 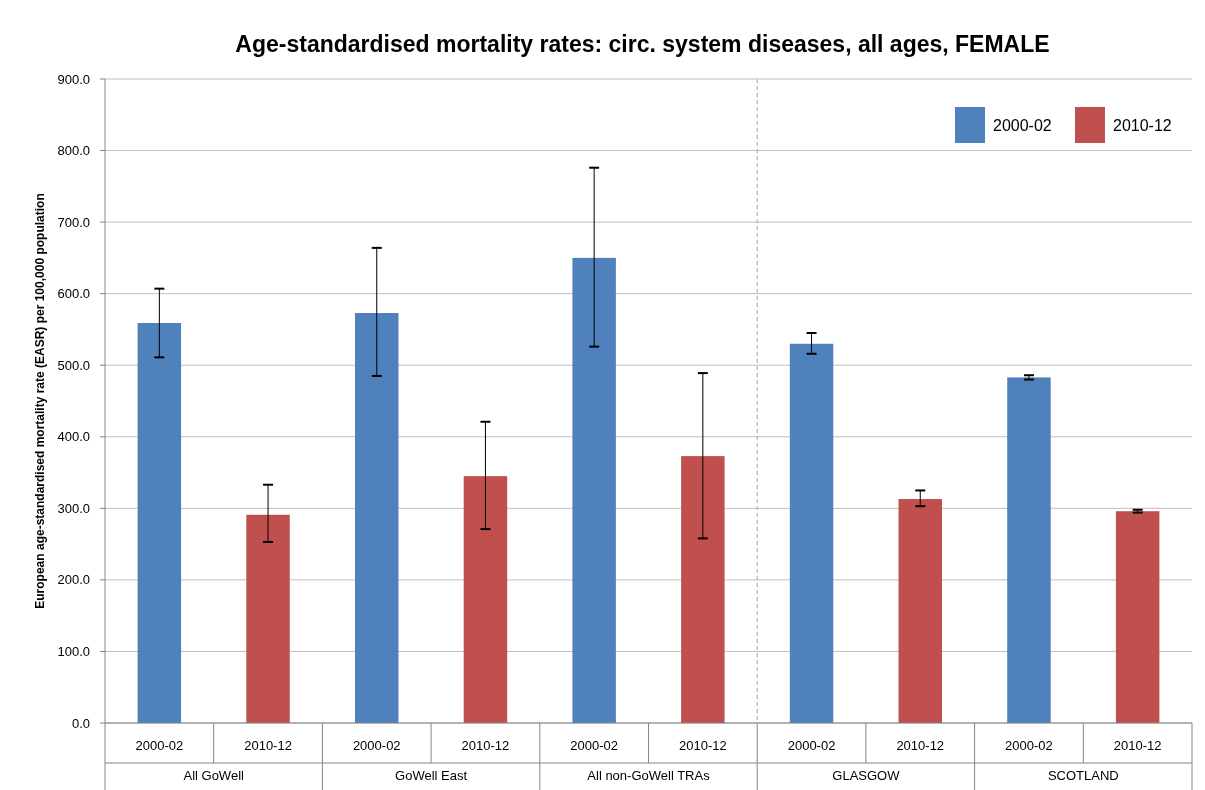 What do you see at coordinates (642, 44) in the screenshot?
I see `chart-title: Age-standardised mortality rates: circ. system diseases, all ages, FEMALE` at bounding box center [642, 44].